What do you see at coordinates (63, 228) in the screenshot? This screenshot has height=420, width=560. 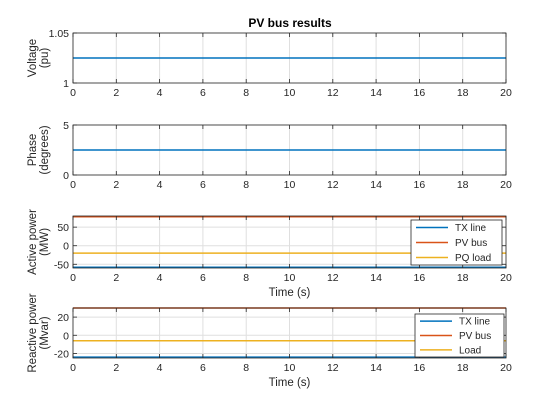 I see `y-tick-label: 50` at bounding box center [63, 228].